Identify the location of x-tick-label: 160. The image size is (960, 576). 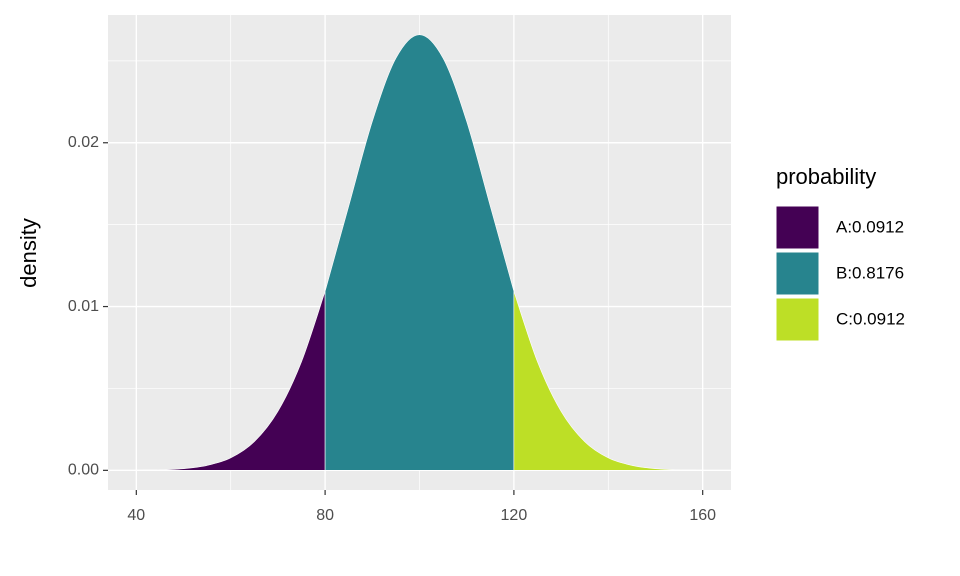
(702, 515).